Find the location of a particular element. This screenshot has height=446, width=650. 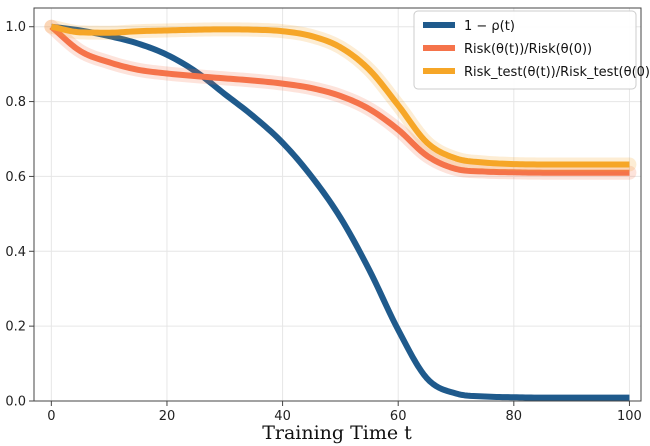

x-tick-label: 100 is located at coordinates (629, 416).